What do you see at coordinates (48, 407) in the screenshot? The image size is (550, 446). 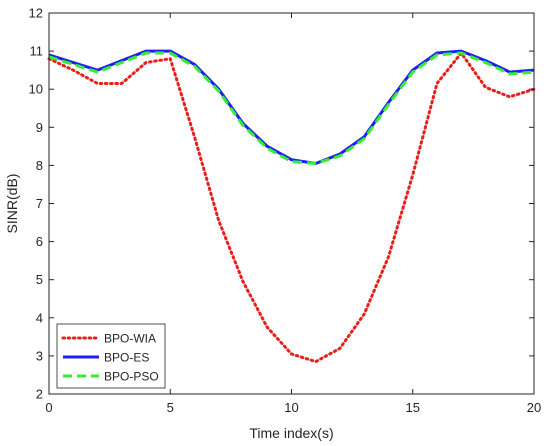 I see `x-tick-label: 0` at bounding box center [48, 407].